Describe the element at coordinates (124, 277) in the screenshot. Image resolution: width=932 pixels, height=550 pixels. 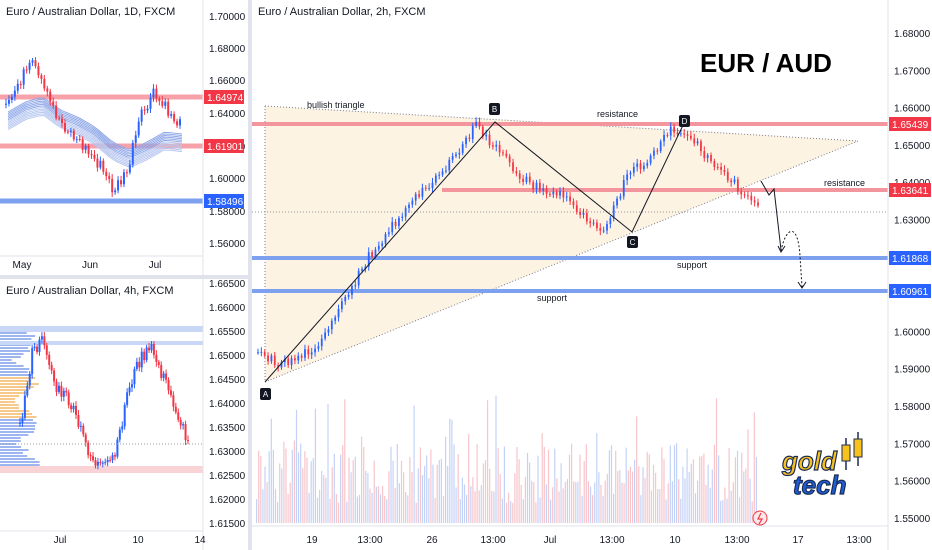
I see `panel-splitter-horizontal` at that location.